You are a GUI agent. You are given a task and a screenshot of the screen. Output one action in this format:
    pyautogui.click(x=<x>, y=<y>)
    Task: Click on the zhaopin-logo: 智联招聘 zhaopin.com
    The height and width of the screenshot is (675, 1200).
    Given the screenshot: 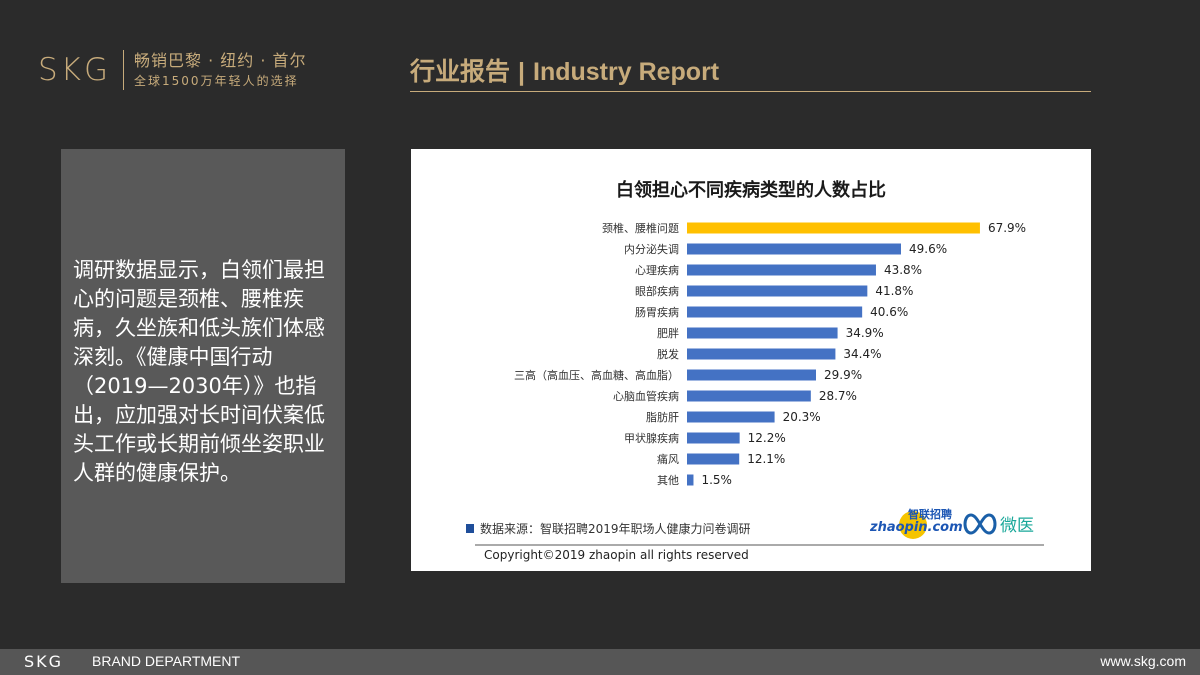 What is the action you would take?
    pyautogui.click(x=916, y=523)
    